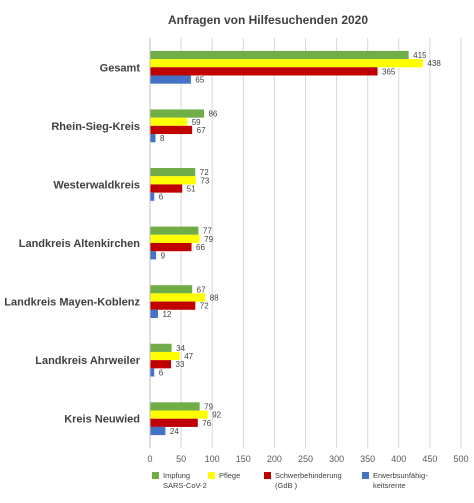  Describe the element at coordinates (180, 348) in the screenshot. I see `data-label: 34` at that location.